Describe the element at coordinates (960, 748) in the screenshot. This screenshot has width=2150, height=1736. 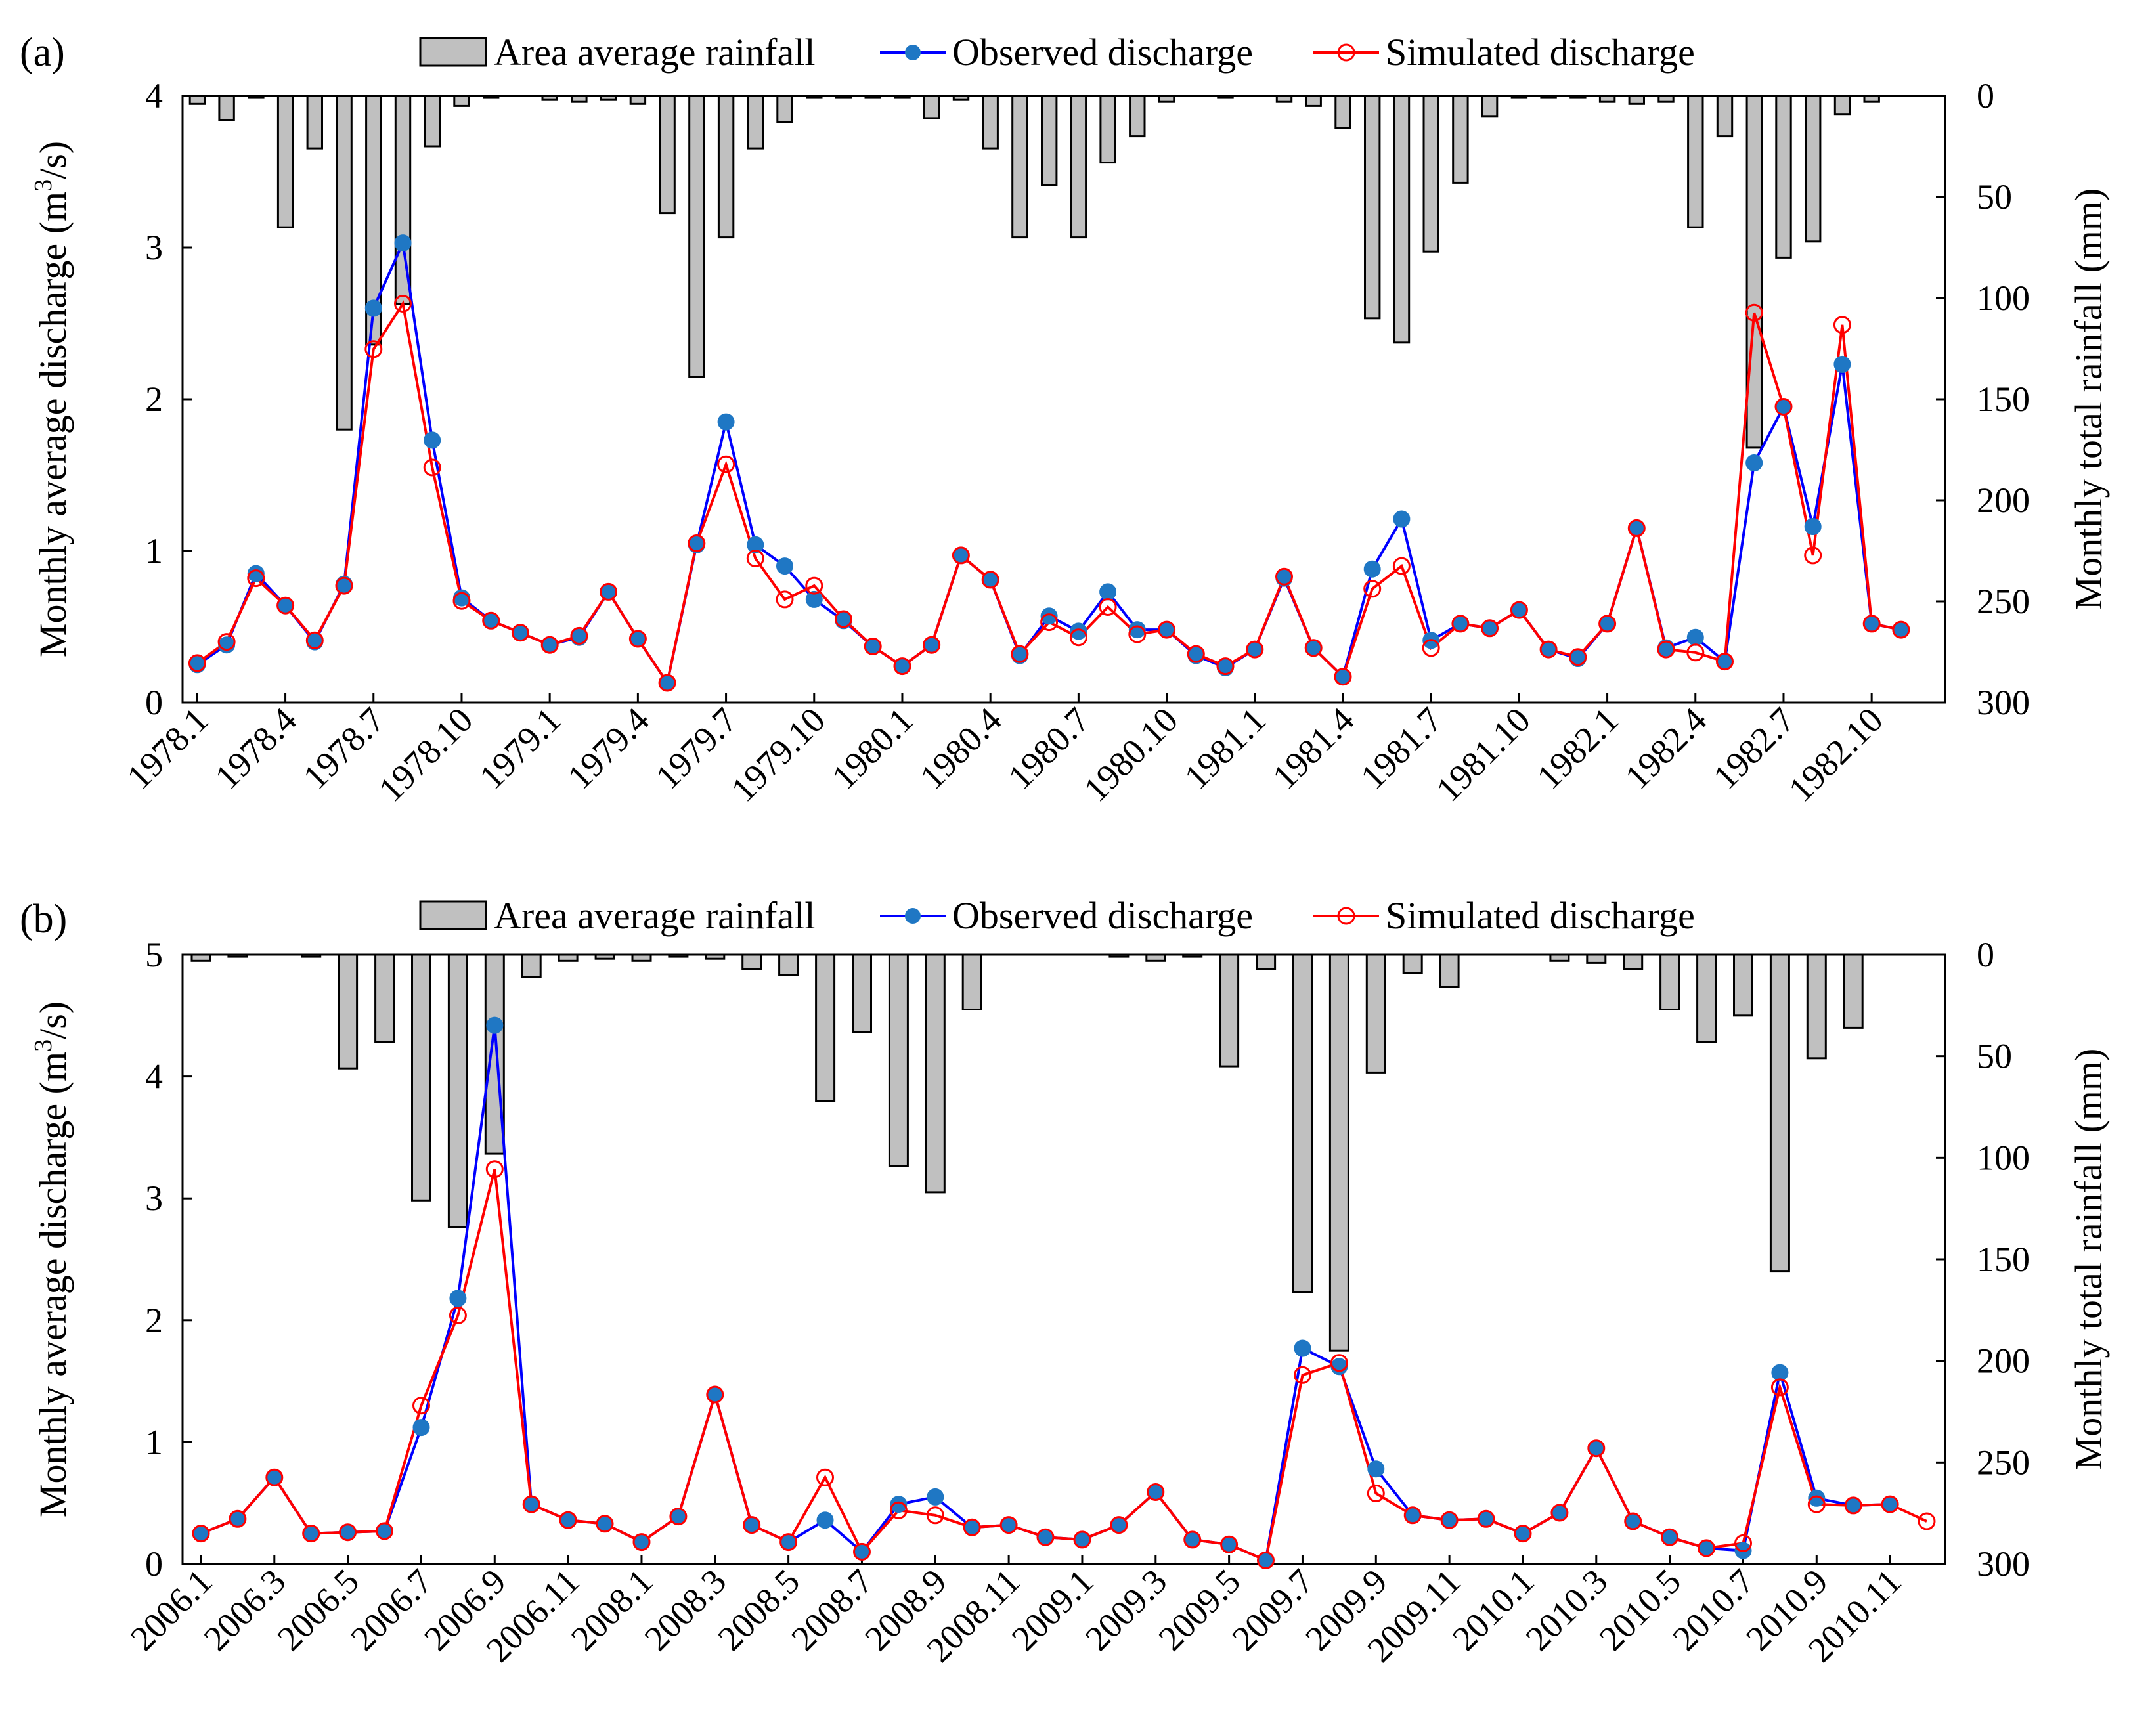
I see `x-axis-tick-label: 1980.4` at that location.